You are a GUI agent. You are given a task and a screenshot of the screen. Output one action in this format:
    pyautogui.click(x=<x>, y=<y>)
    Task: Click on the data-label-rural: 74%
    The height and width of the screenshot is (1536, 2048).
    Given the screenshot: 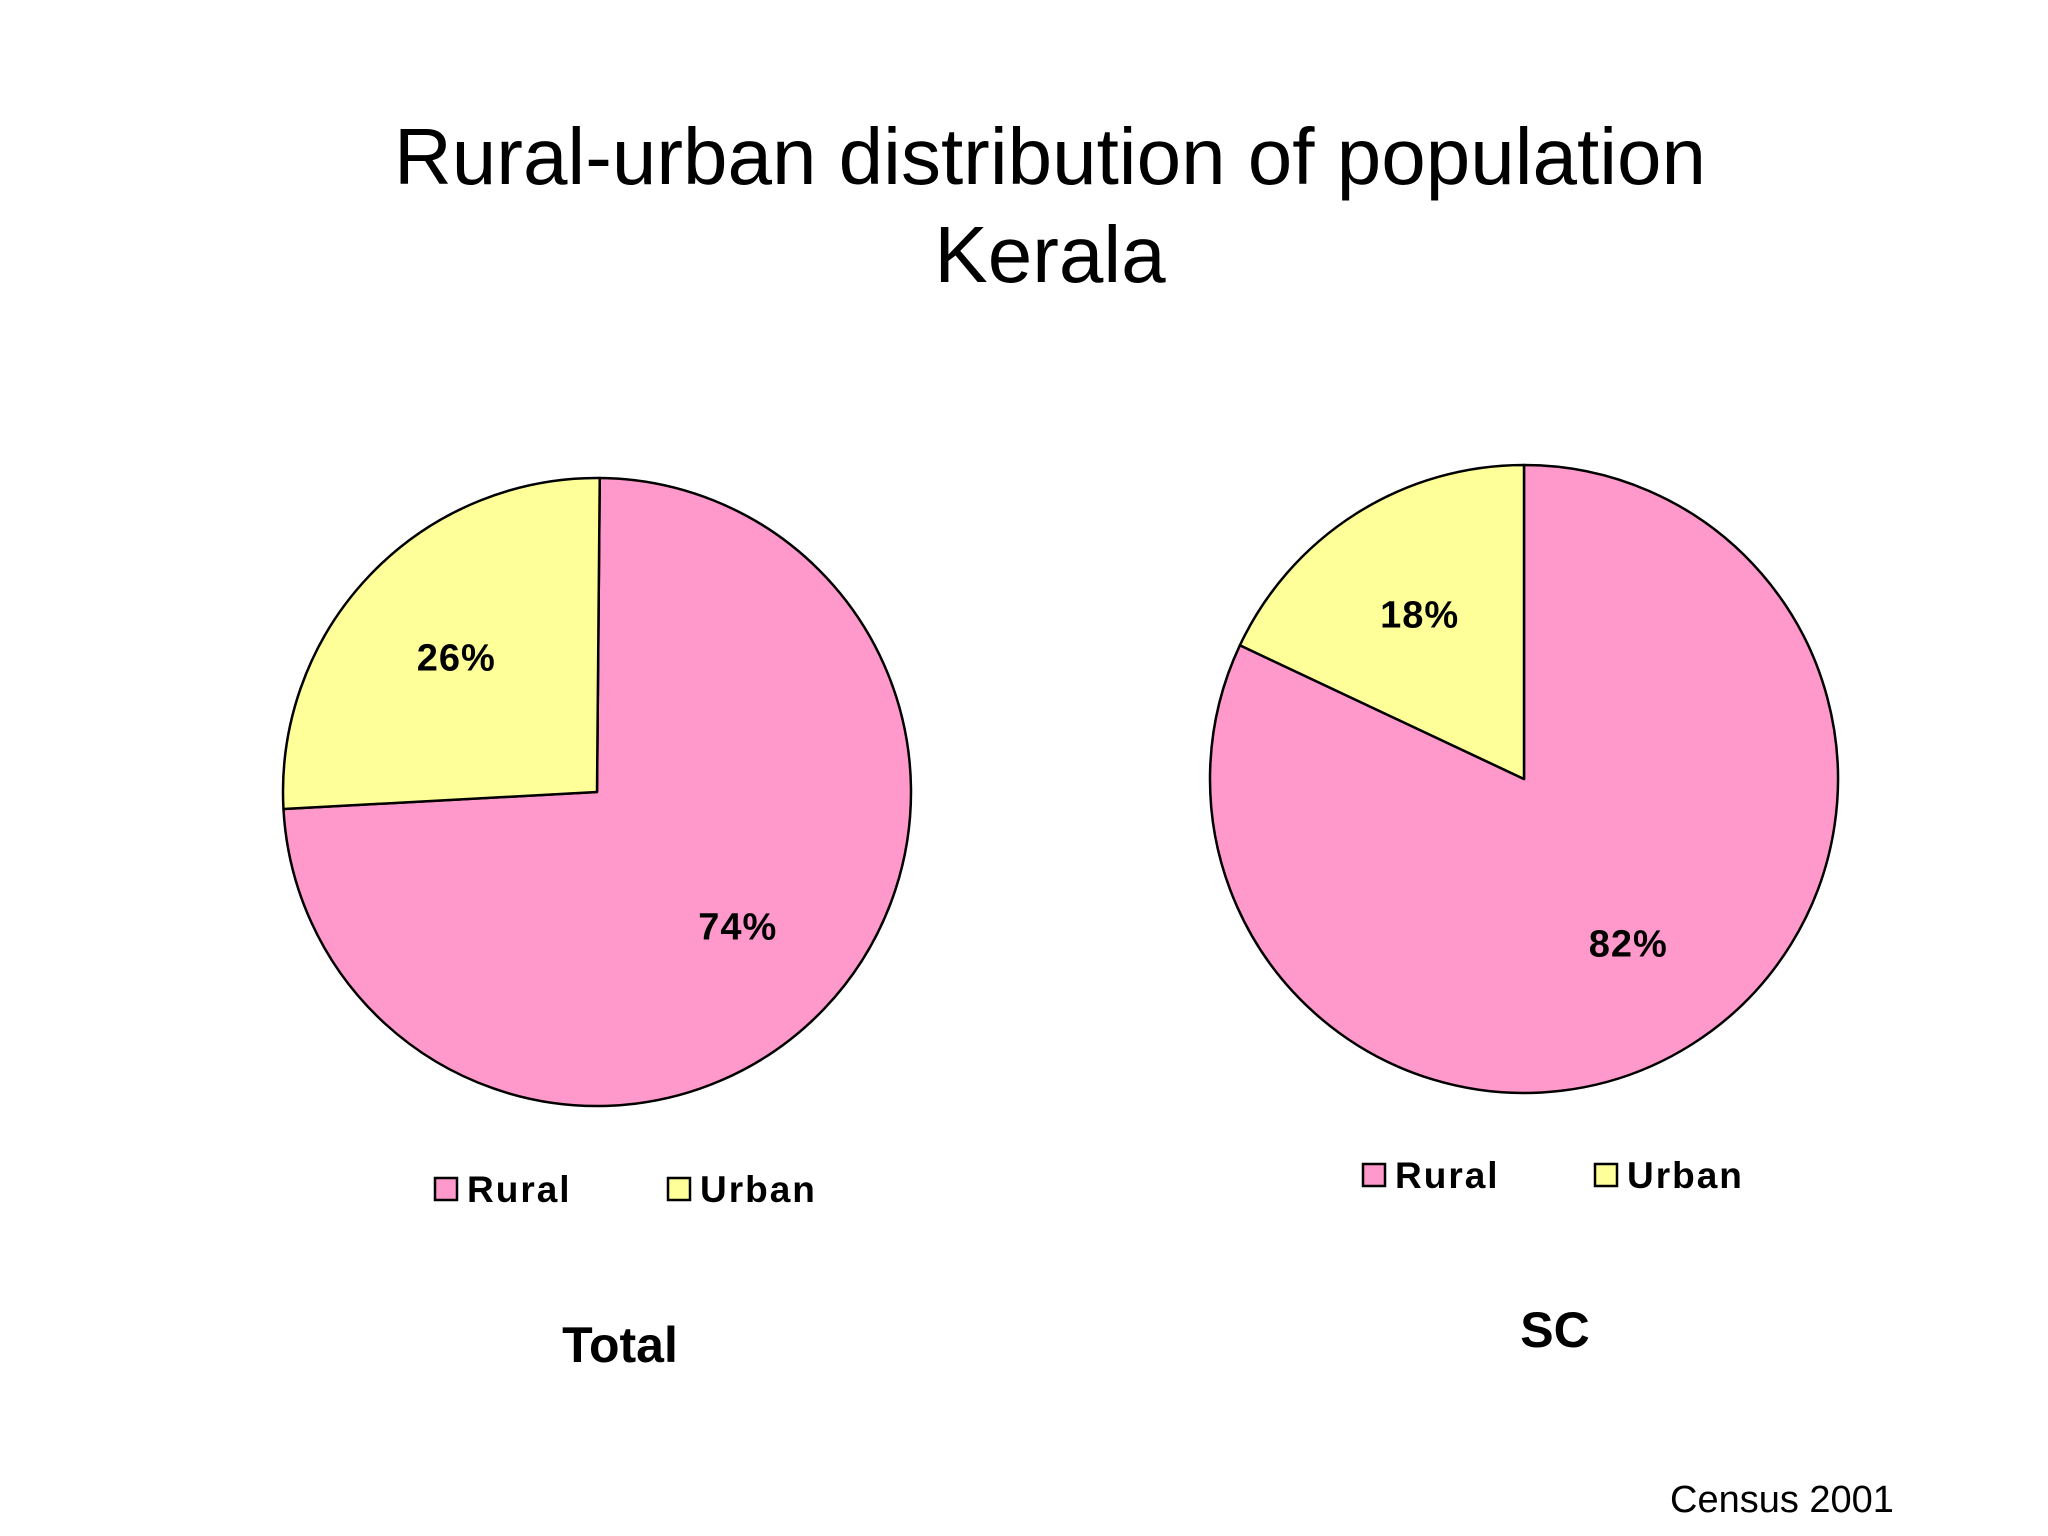 What is the action you would take?
    pyautogui.click(x=737, y=928)
    